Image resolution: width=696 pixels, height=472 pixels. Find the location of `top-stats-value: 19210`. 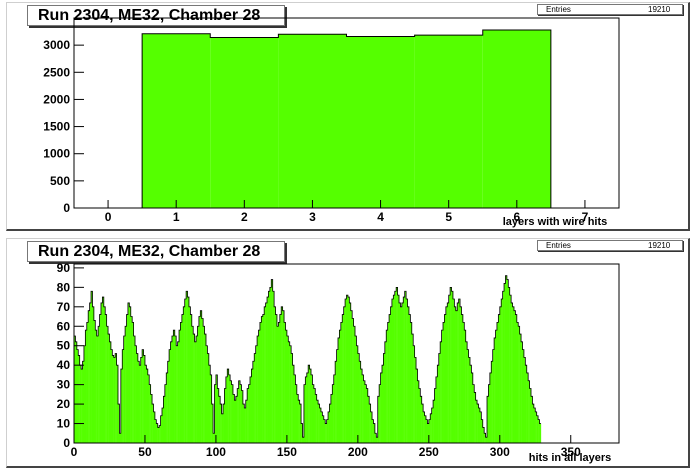

top-stats-value: 19210 is located at coordinates (659, 9).